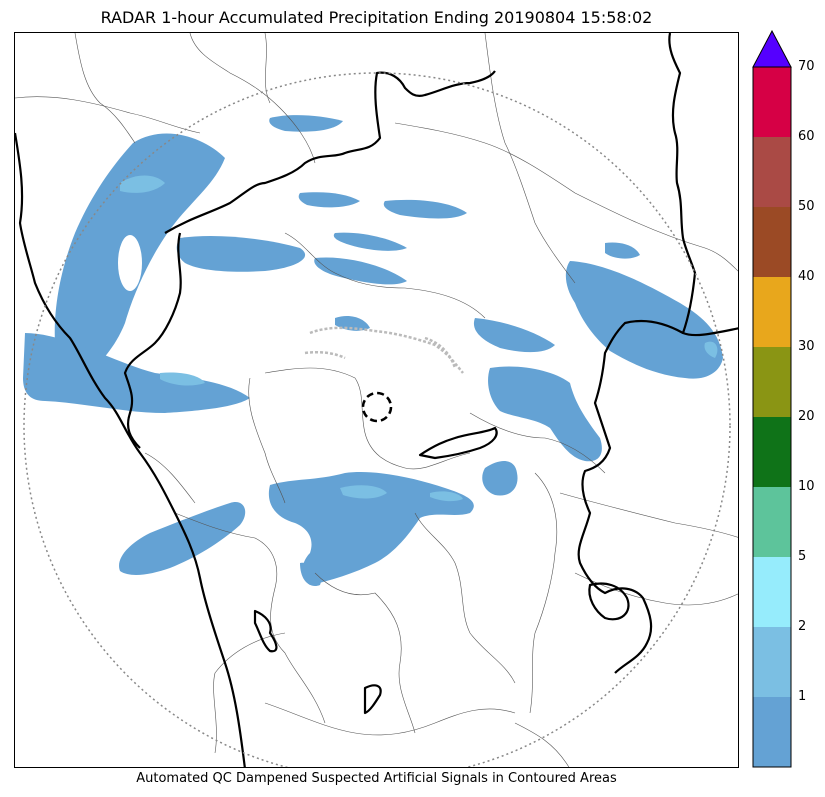 This screenshot has height=797, width=825. Describe the element at coordinates (806, 206) in the screenshot. I see `colorbar-tick-label: 50` at that location.